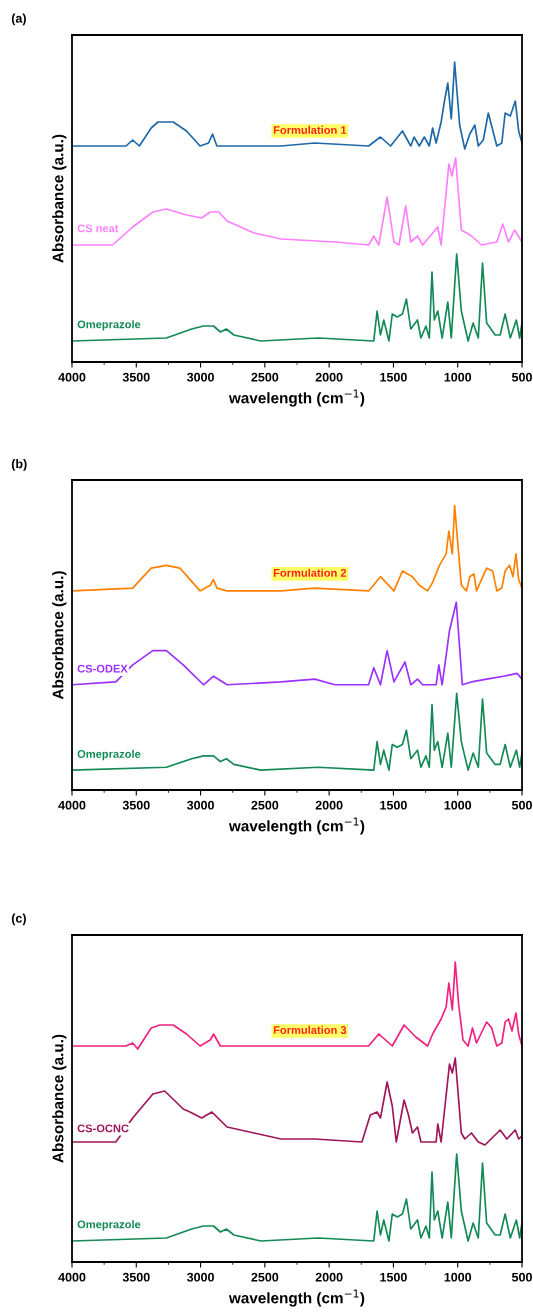 This screenshot has width=533, height=1316. I want to click on series-label: CS neat, so click(98, 228).